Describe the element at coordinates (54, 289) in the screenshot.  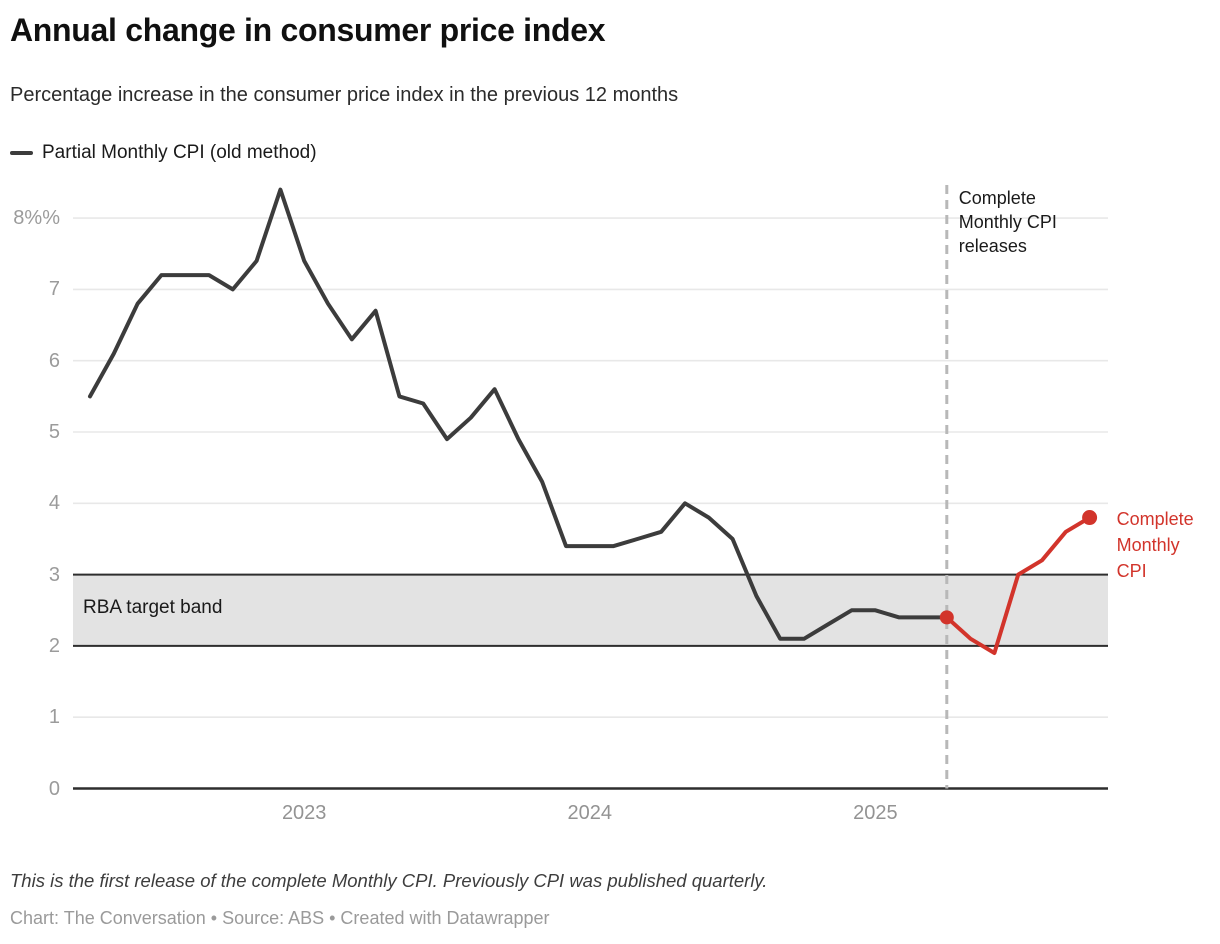
I see `y-axis-label: 7` at that location.